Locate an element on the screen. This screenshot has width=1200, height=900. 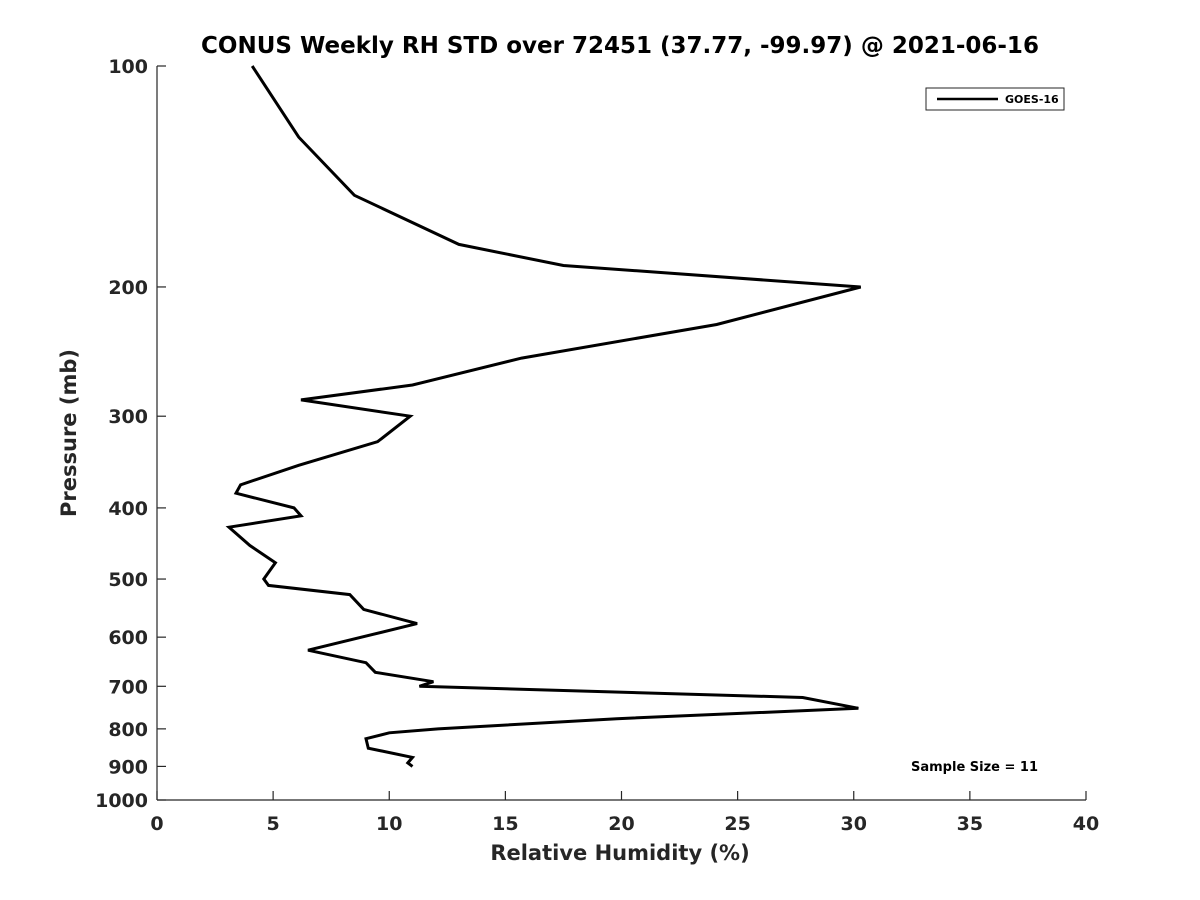
x-tick-label-40: 40 is located at coordinates (1086, 824).